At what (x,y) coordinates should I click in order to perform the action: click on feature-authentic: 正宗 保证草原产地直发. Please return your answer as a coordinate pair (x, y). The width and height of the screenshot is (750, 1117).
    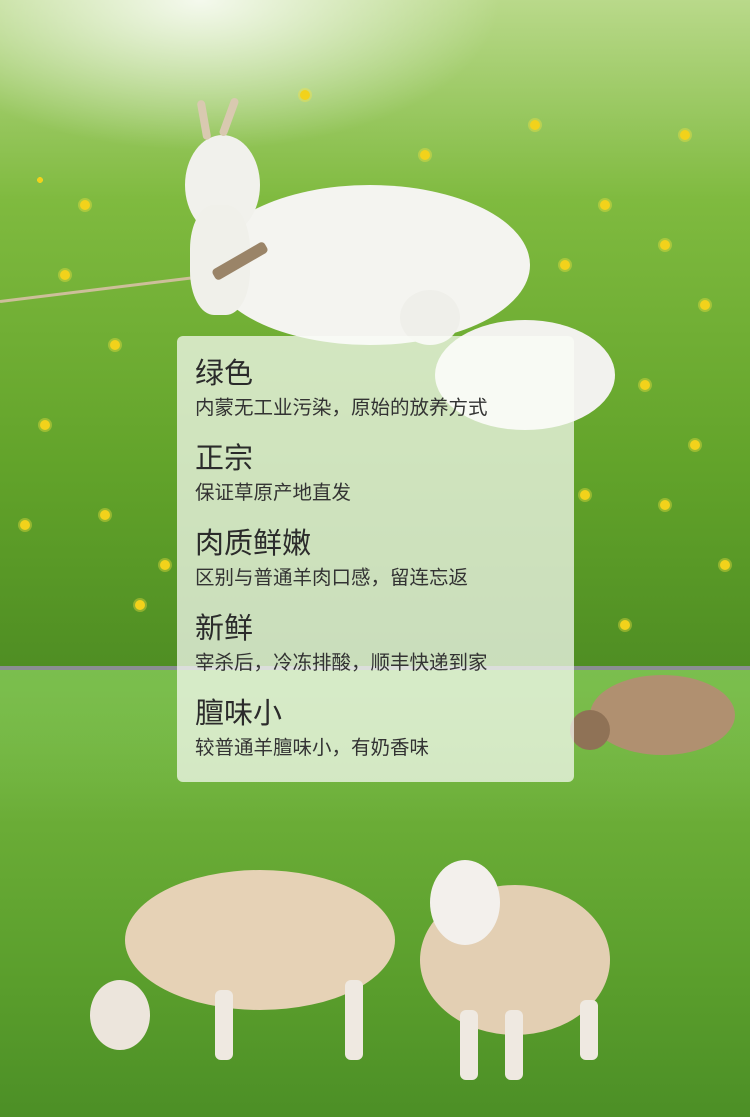
    Looking at the image, I should click on (273, 473).